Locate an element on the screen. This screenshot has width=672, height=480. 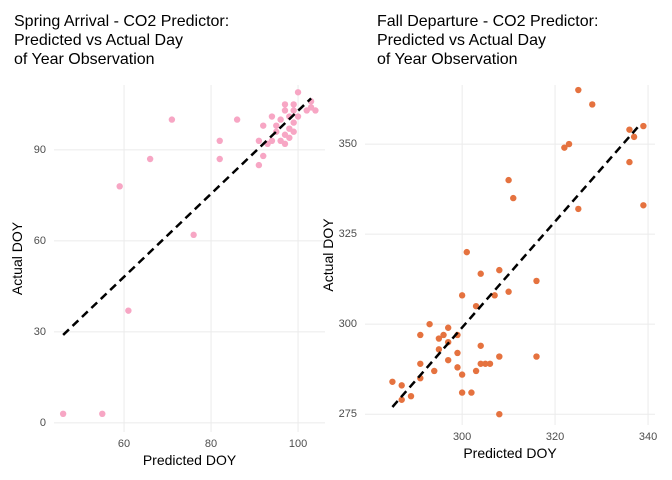
x-tick-label: 100 is located at coordinates (298, 444).